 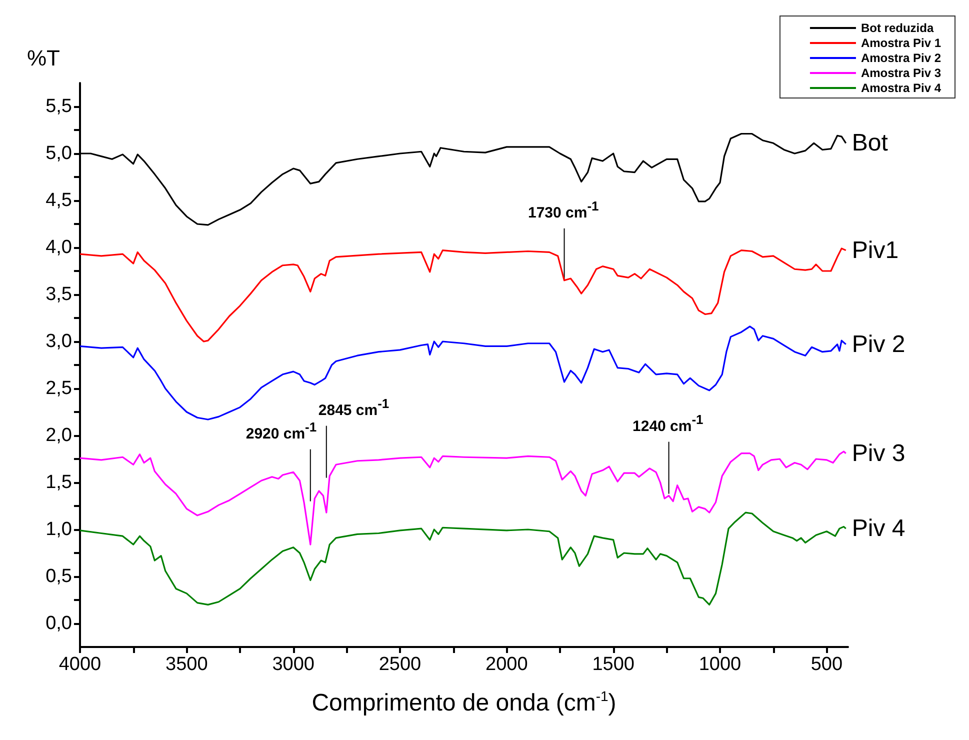 I want to click on legend-label: Amostra Piv 4, so click(x=901, y=88).